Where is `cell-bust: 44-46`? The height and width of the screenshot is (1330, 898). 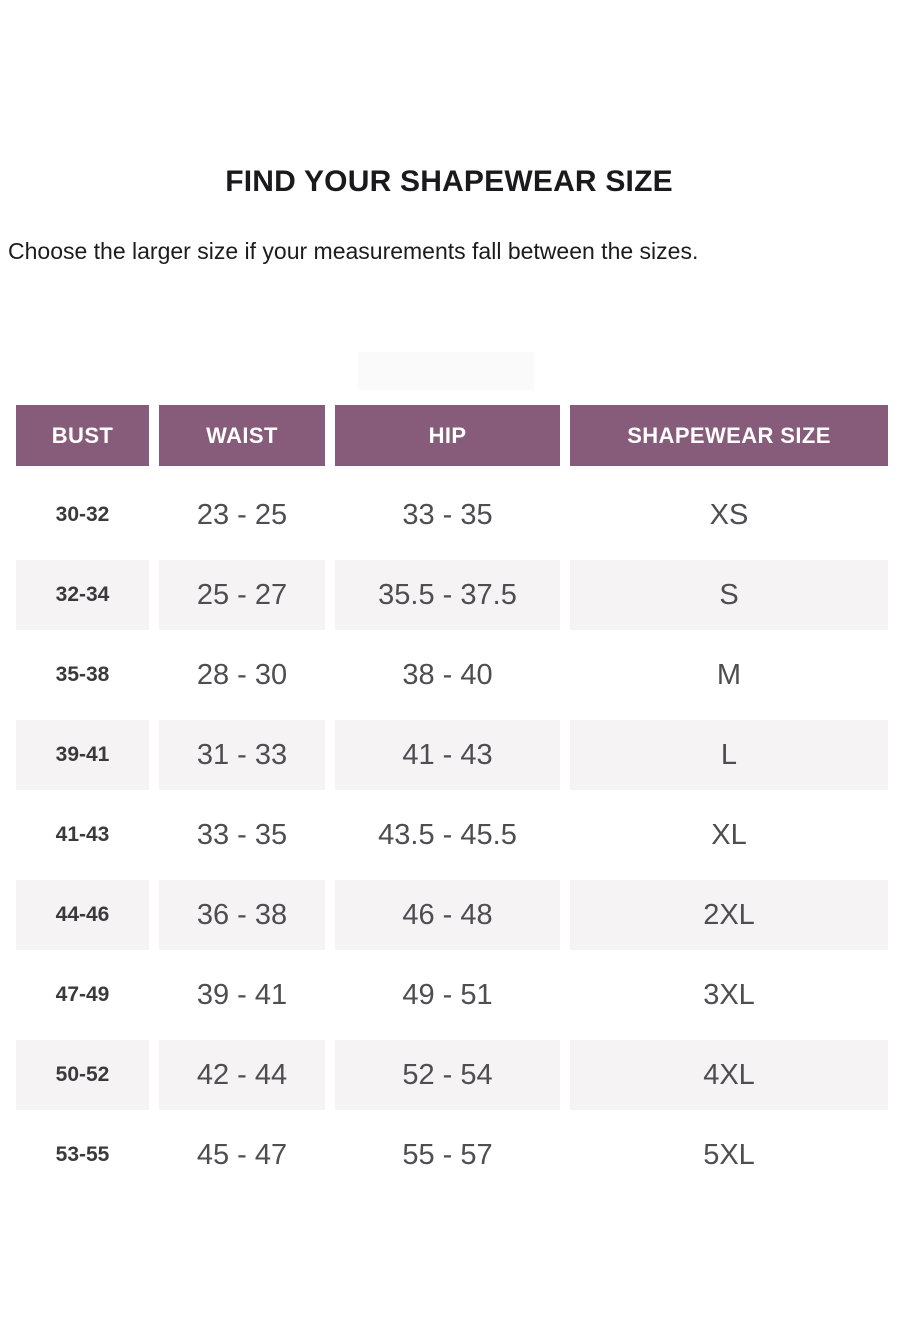 cell-bust: 44-46 is located at coordinates (82, 915).